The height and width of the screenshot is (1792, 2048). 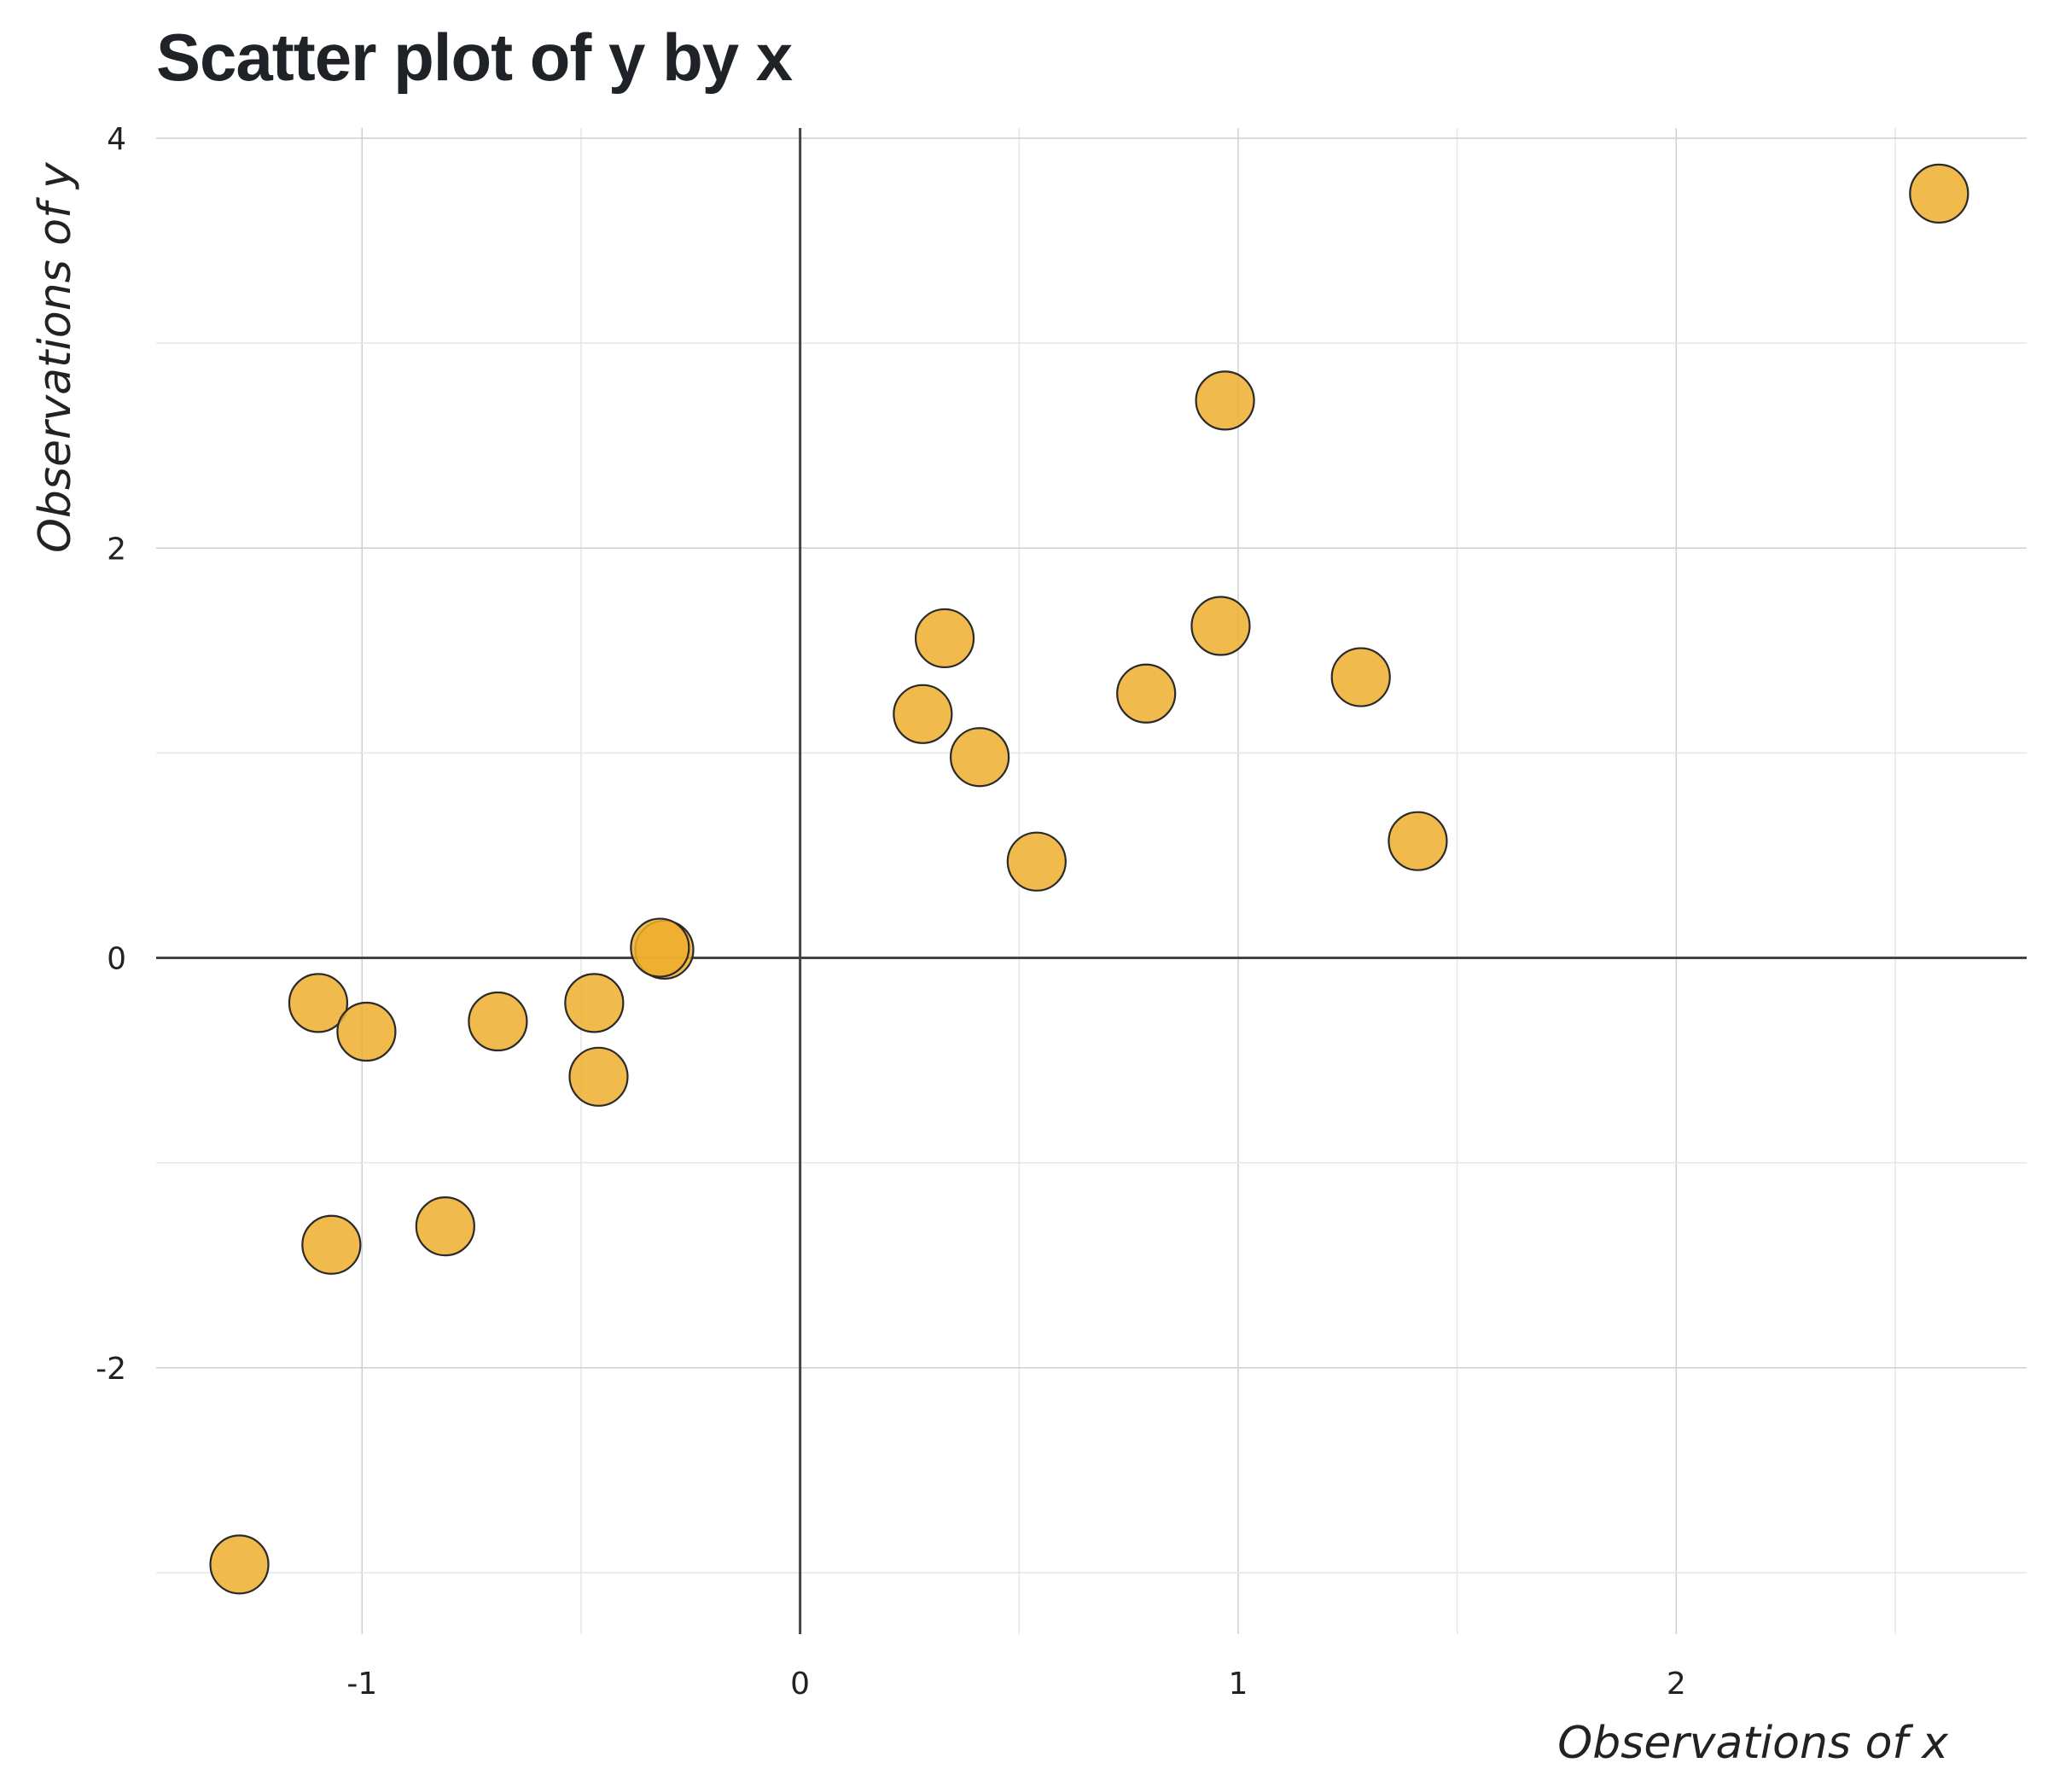 I want to click on y-tick-label: 2, so click(x=117, y=549).